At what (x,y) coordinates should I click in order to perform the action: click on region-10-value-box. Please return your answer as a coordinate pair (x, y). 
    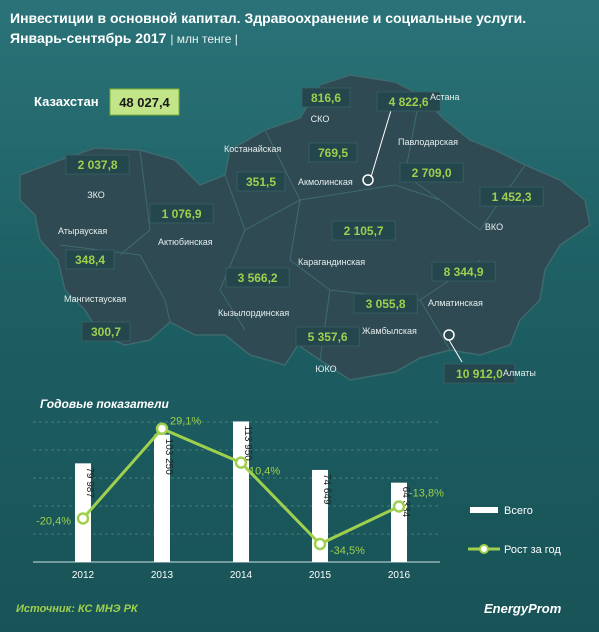
    Looking at the image, I should click on (106, 331).